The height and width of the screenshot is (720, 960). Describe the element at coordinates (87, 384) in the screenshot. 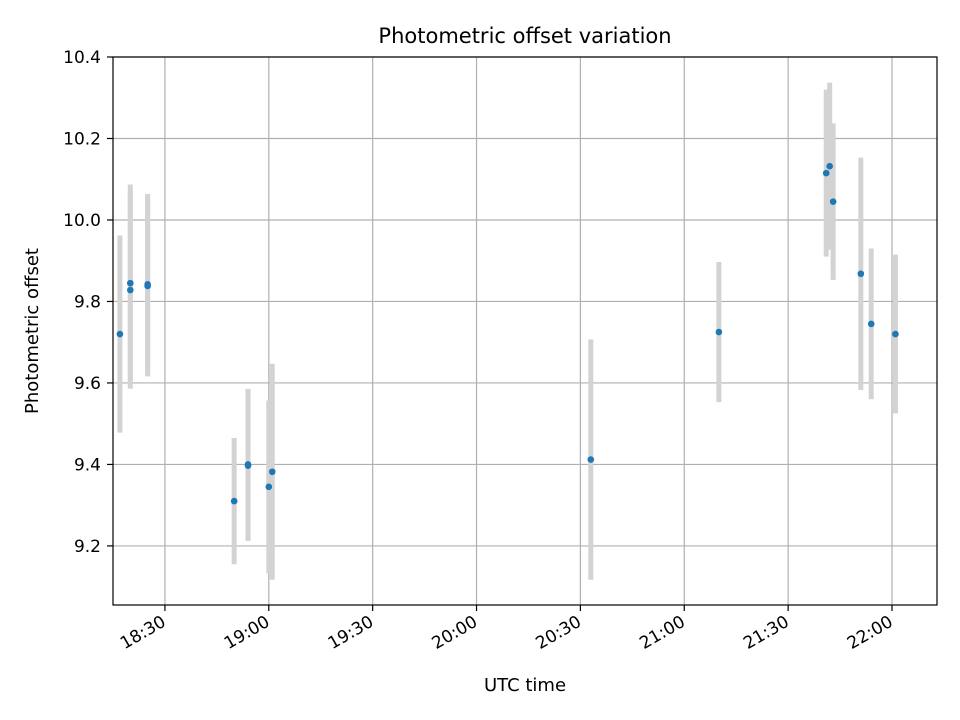

I see `y-tick-label: 9.6` at that location.